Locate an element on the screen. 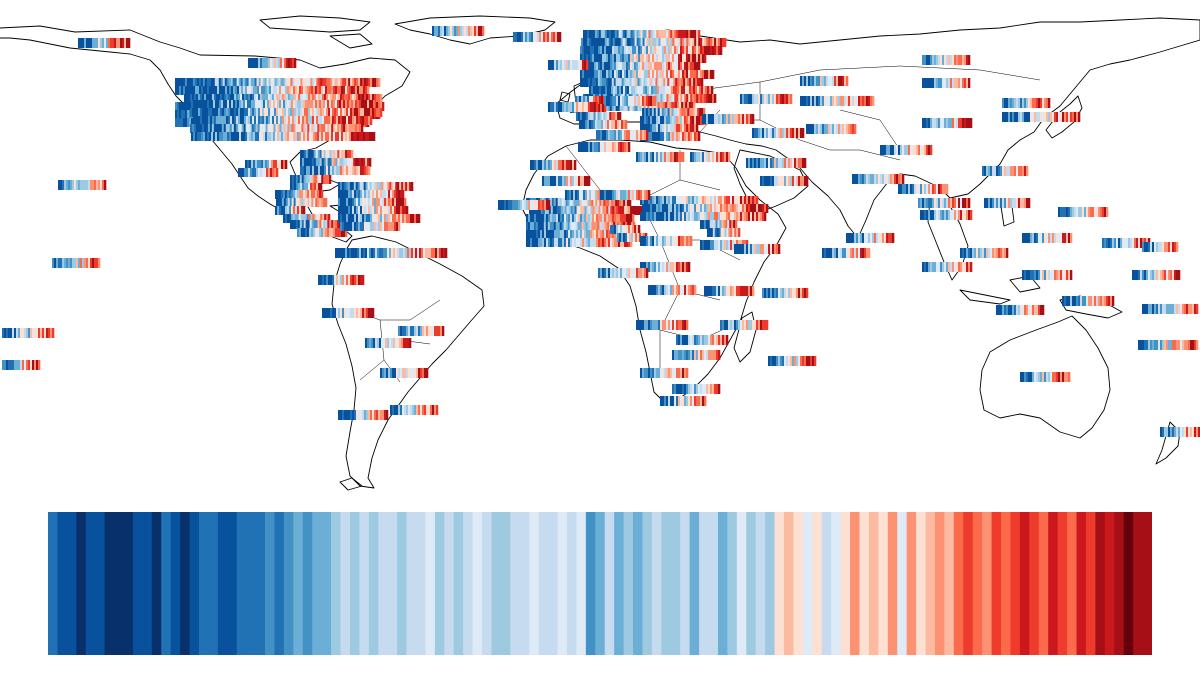  australia-coastline is located at coordinates (1045, 377).